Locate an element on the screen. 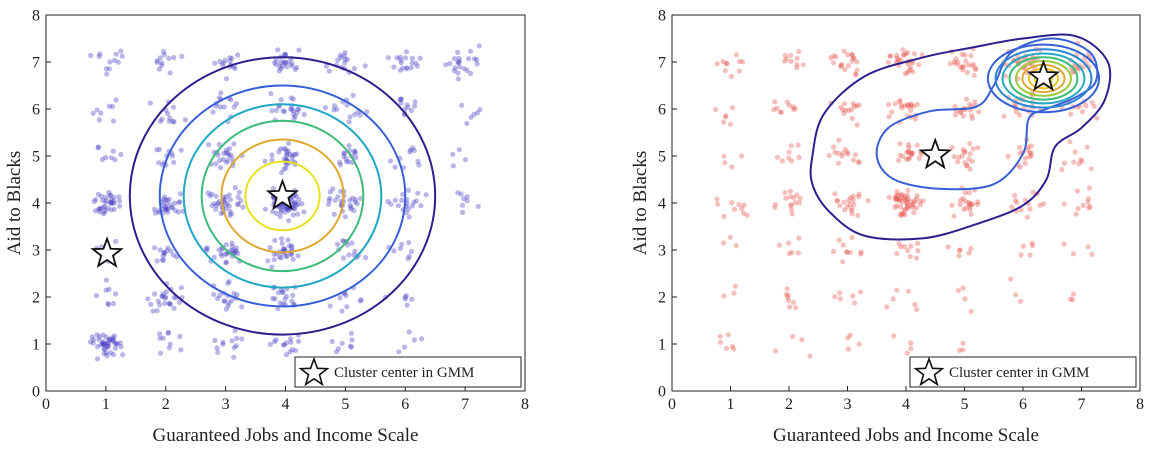  y-axis-label: Aid to Blacks is located at coordinates (14, 203).